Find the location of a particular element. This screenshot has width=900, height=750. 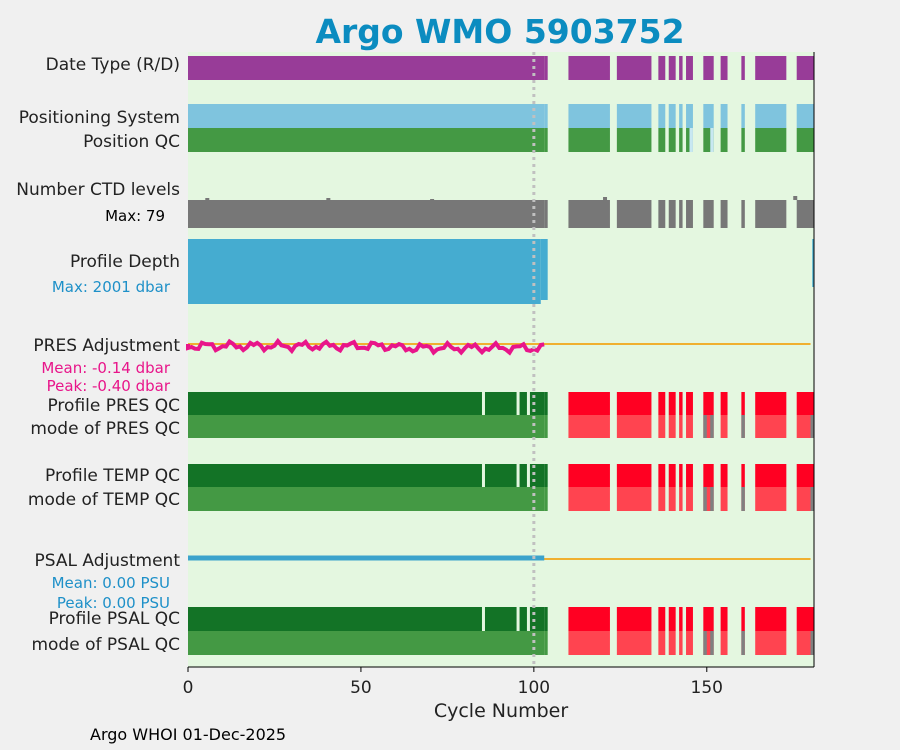

row-label-presqc: Profile PRES QC is located at coordinates (113, 406).